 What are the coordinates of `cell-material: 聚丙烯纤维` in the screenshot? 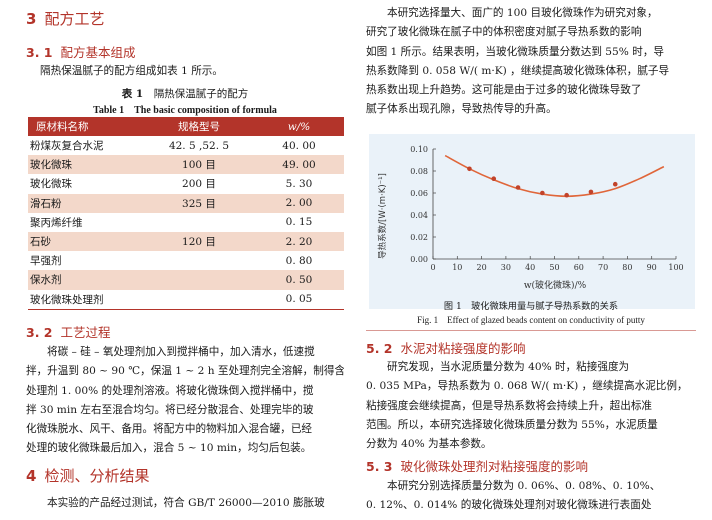 It's located at (56, 222).